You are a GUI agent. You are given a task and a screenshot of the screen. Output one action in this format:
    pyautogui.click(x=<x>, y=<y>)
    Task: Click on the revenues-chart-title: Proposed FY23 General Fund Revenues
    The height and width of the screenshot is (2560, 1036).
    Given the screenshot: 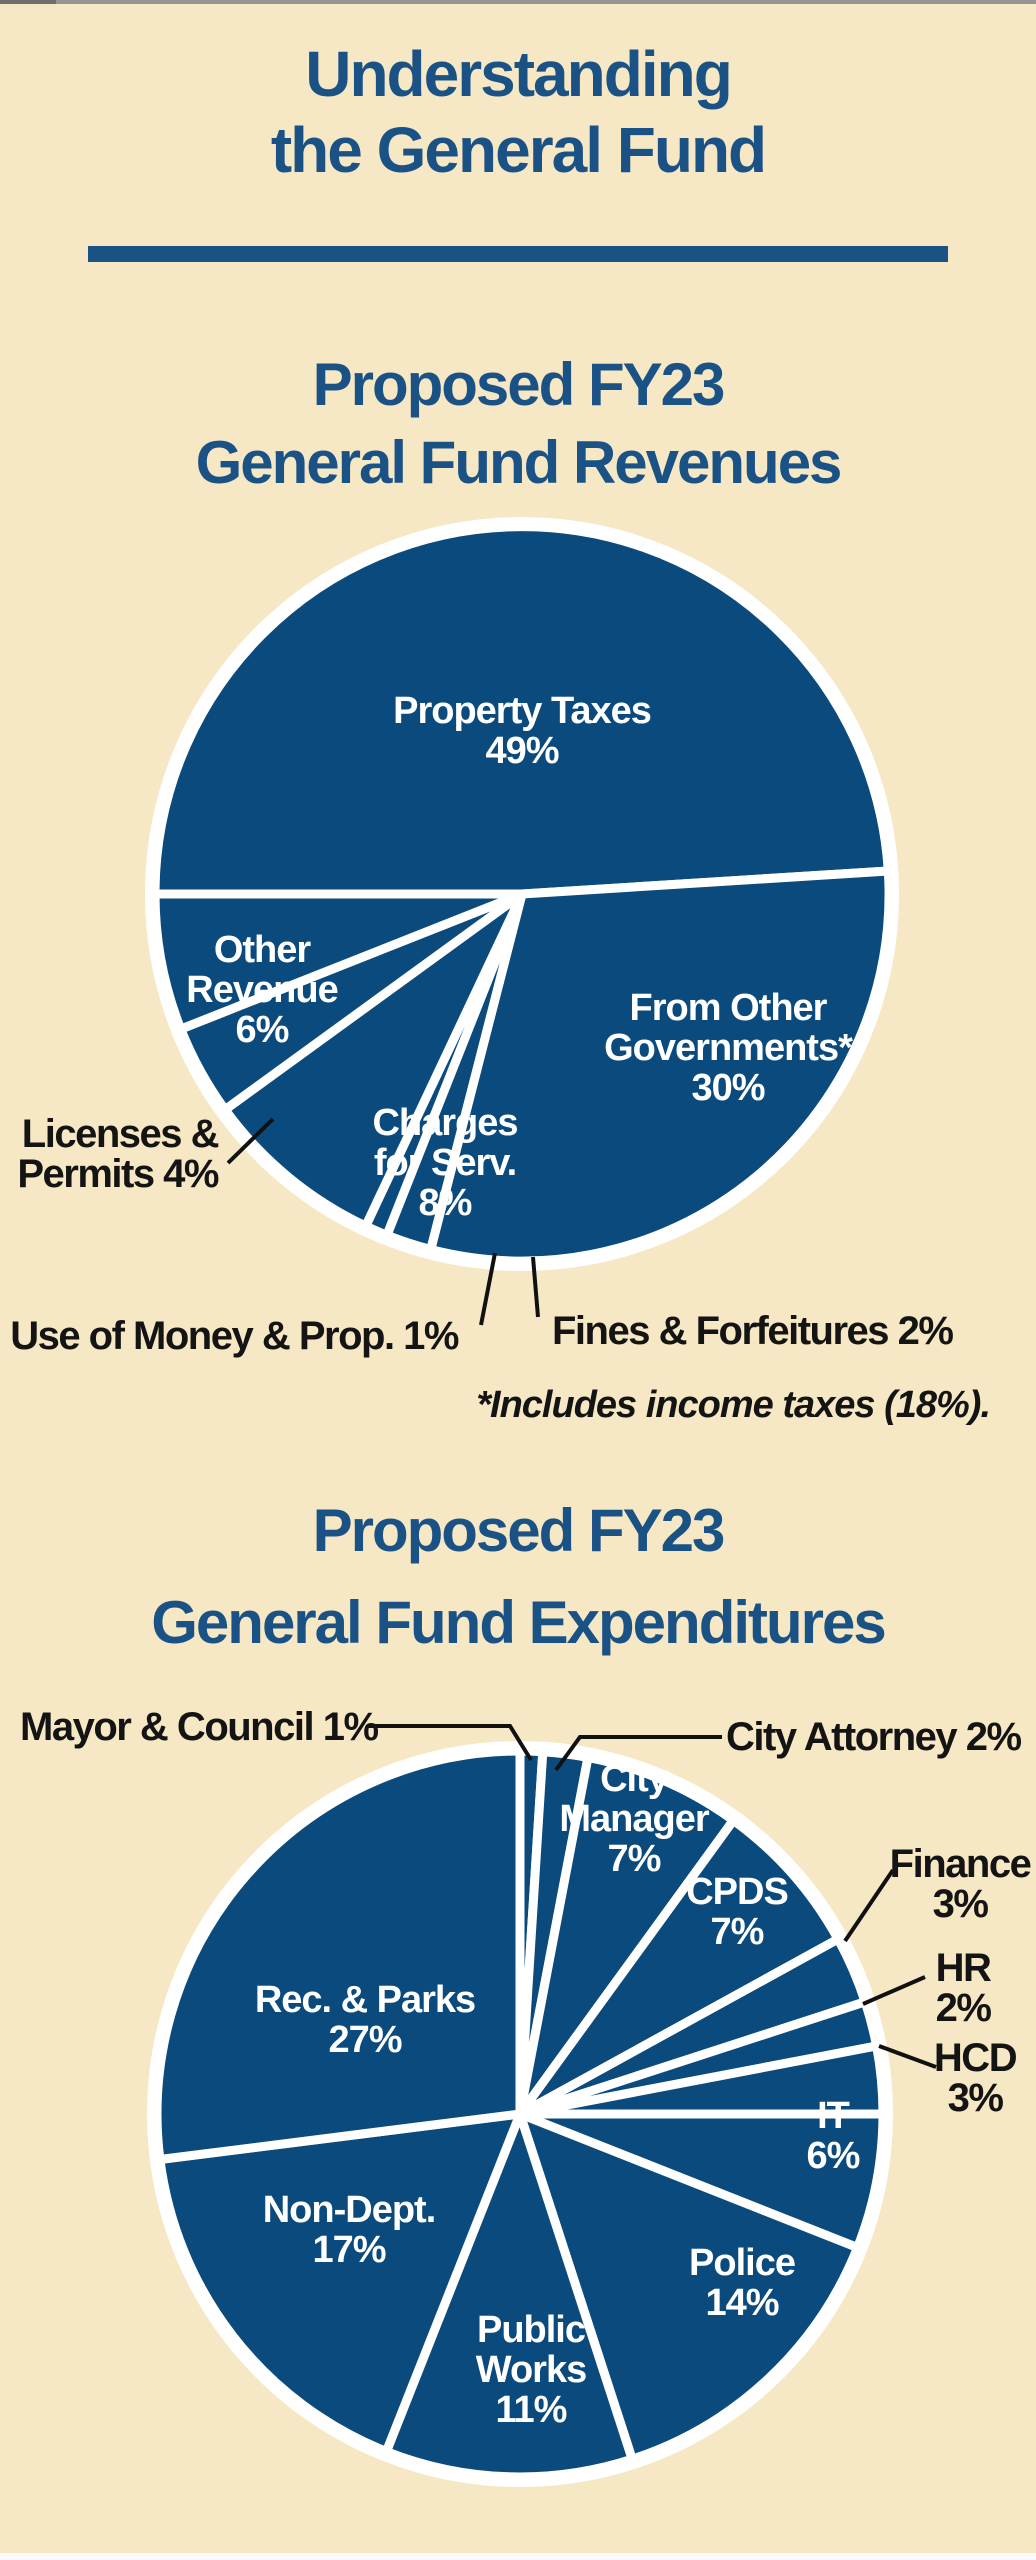 What is the action you would take?
    pyautogui.click(x=519, y=423)
    